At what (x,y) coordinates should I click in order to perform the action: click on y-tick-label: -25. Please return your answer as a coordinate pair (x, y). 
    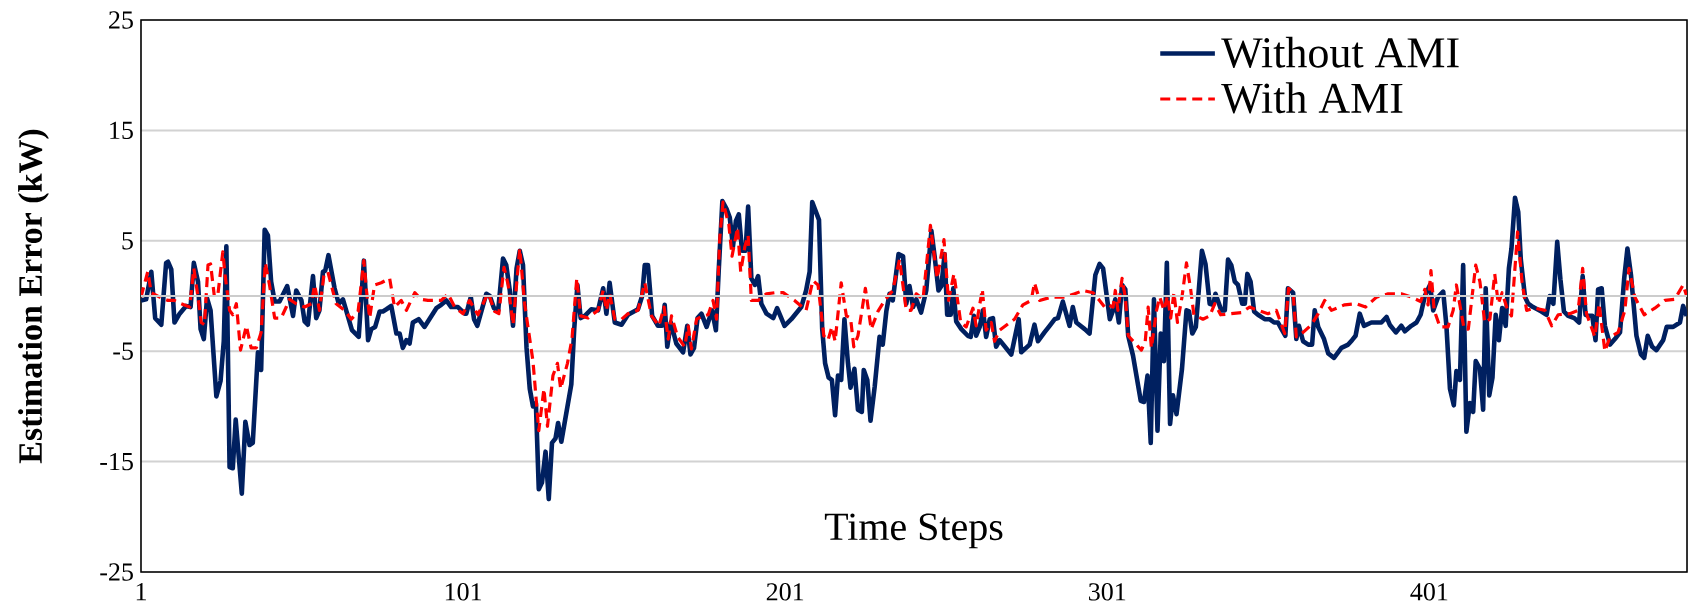
    Looking at the image, I should click on (116, 572).